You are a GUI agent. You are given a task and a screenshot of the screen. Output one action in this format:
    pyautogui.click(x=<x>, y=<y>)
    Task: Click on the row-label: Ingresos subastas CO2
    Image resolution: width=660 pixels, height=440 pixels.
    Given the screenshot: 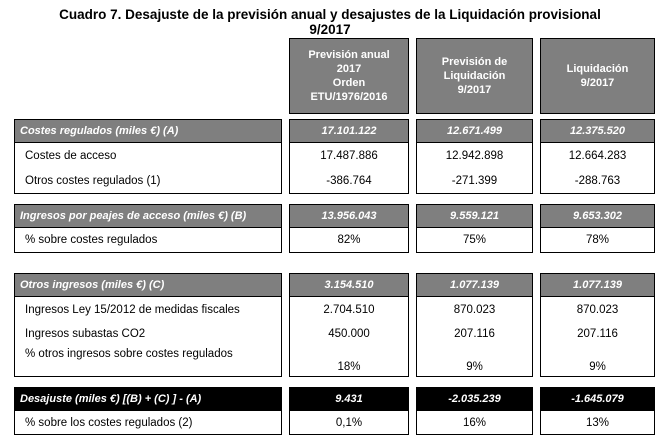 What is the action you would take?
    pyautogui.click(x=85, y=333)
    